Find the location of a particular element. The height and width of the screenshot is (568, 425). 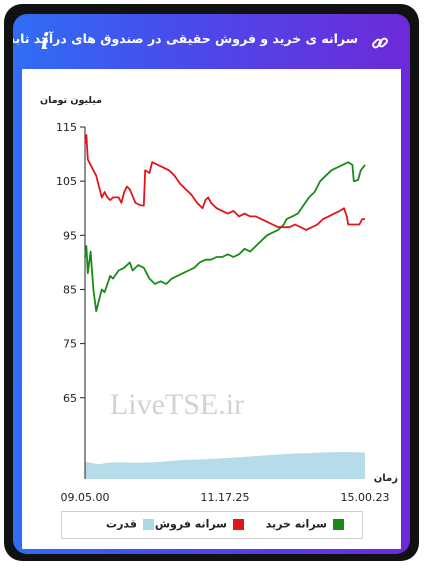

x-tick-label: 11.17.25 is located at coordinates (225, 497).